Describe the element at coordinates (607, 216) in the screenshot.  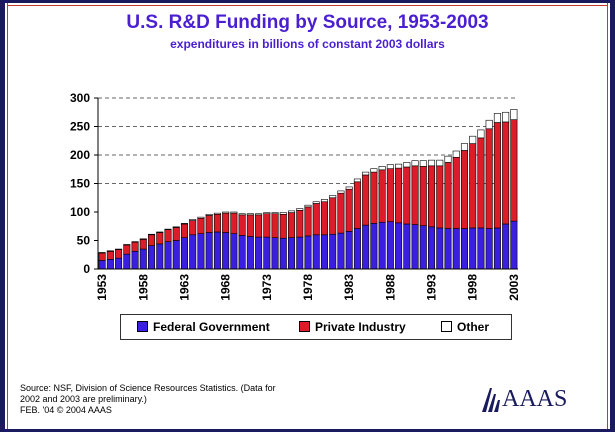
I see `frame-accent-right` at that location.